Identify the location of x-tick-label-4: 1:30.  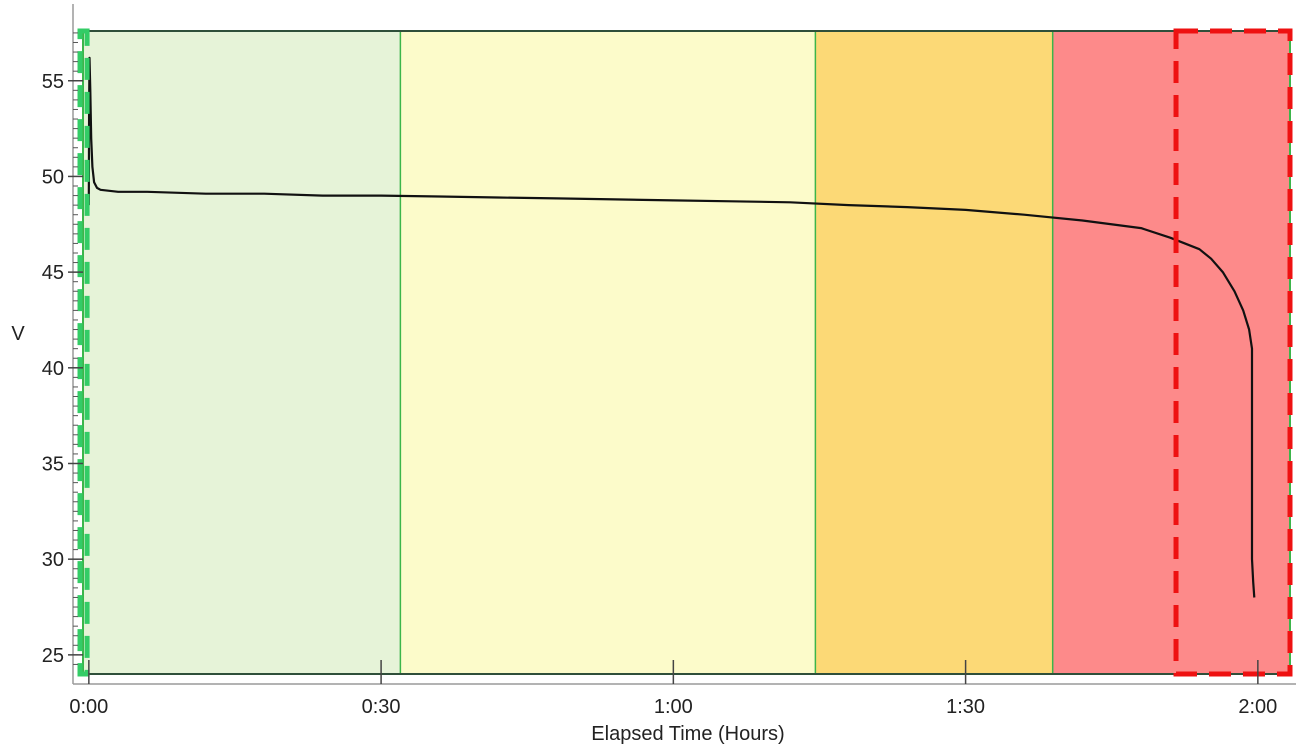
(965, 707).